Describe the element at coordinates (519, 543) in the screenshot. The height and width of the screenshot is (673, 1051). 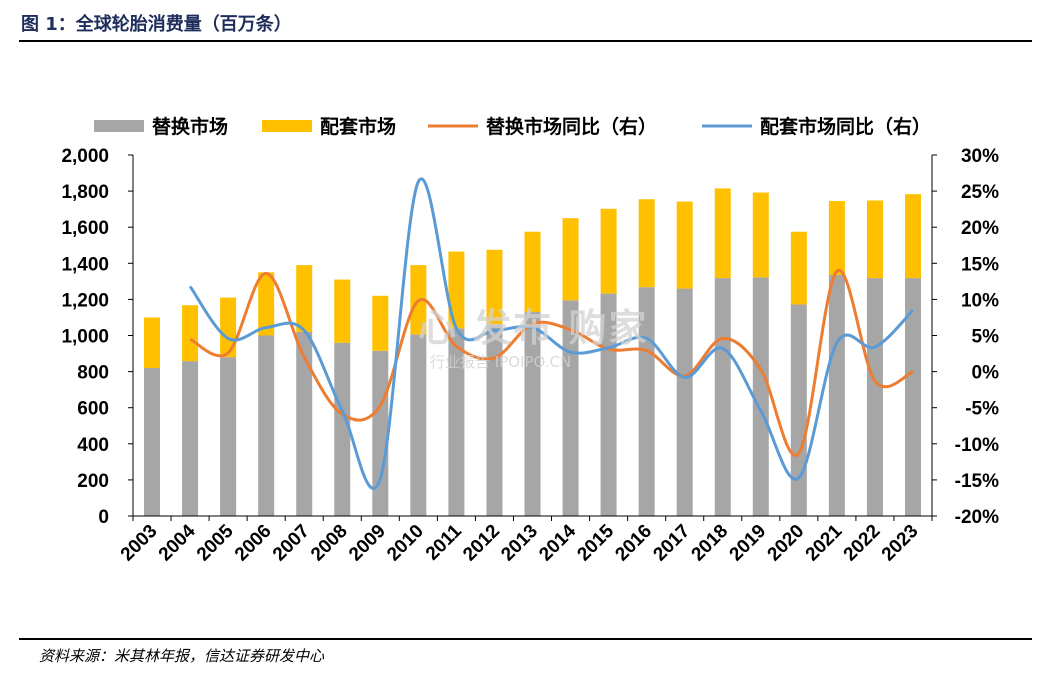
I see `tick-label-x: 2013` at that location.